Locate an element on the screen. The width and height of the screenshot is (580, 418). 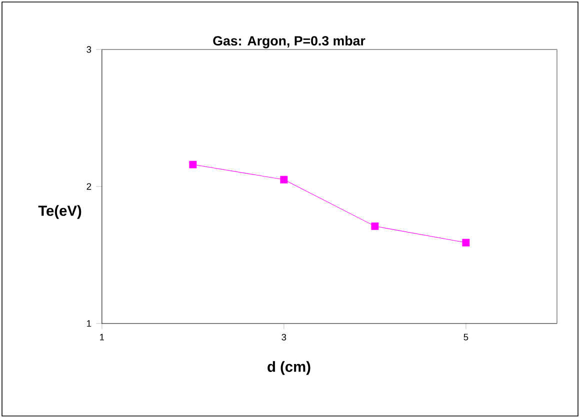
x-axis-title: d (cm) is located at coordinates (289, 368).